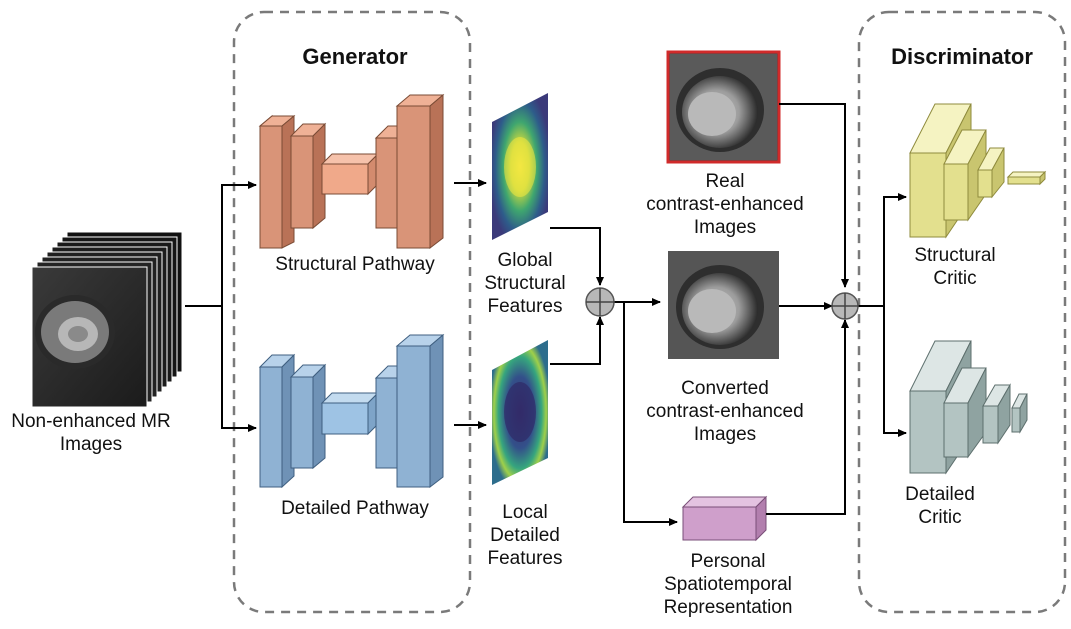 The width and height of the screenshot is (1071, 629). What do you see at coordinates (728, 584) in the screenshot?
I see `representation-label: Personal Spatiotemporal Representation` at bounding box center [728, 584].